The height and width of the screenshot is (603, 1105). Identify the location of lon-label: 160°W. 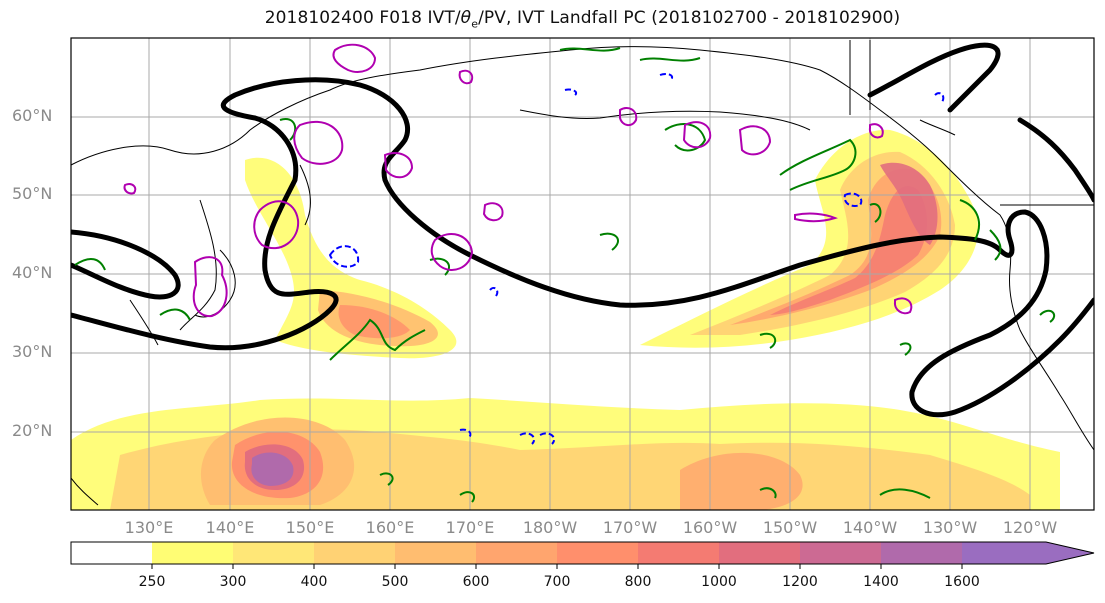
(710, 527).